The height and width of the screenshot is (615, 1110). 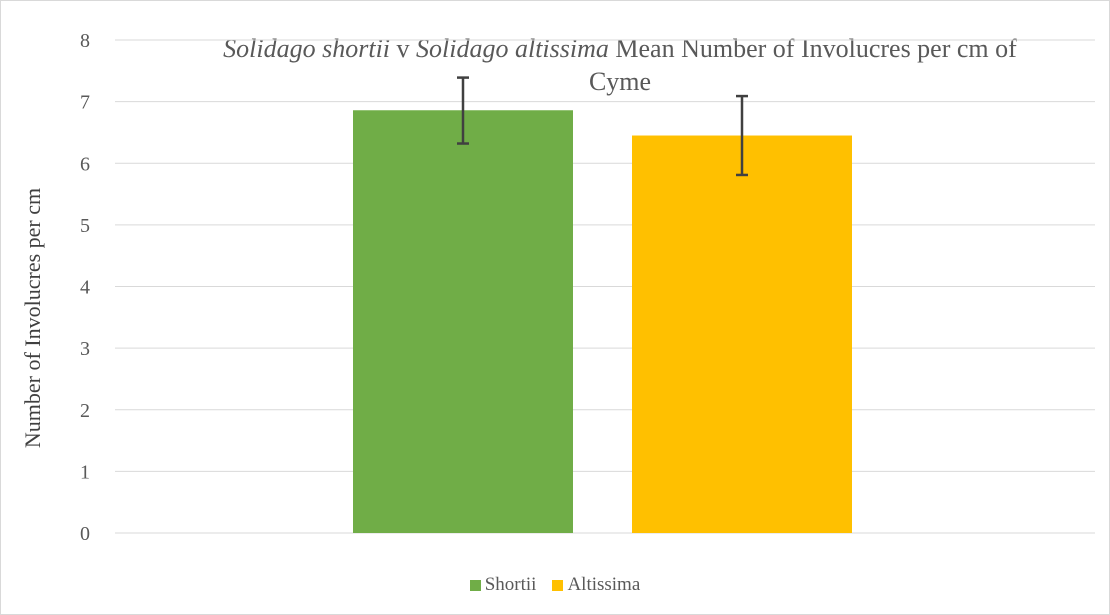 What do you see at coordinates (403, 48) in the screenshot?
I see `title-connector: v` at bounding box center [403, 48].